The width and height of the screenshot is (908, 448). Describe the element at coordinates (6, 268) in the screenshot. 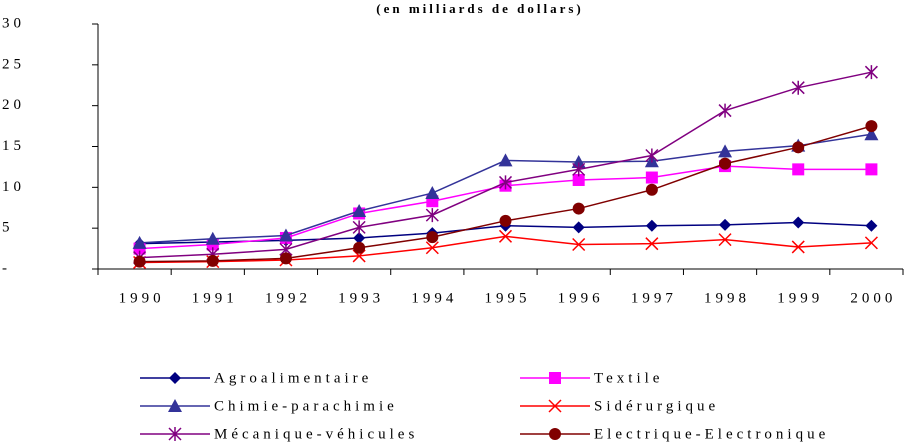

I see `y-tick-label: -` at that location.